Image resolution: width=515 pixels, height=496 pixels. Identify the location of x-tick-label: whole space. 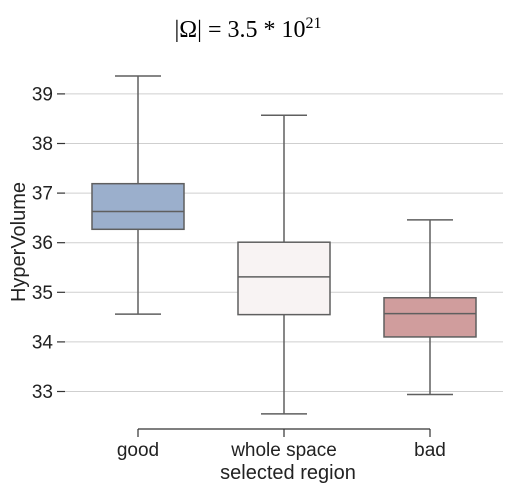
(283, 450).